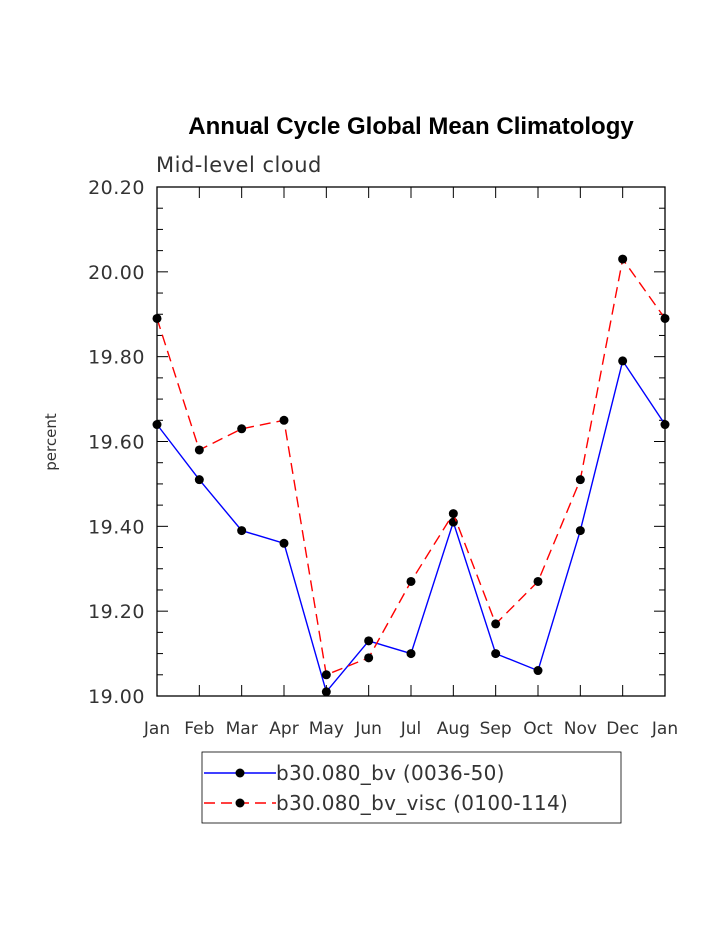 The image size is (723, 935). Describe the element at coordinates (242, 729) in the screenshot. I see `x-tick-label: Mar` at that location.